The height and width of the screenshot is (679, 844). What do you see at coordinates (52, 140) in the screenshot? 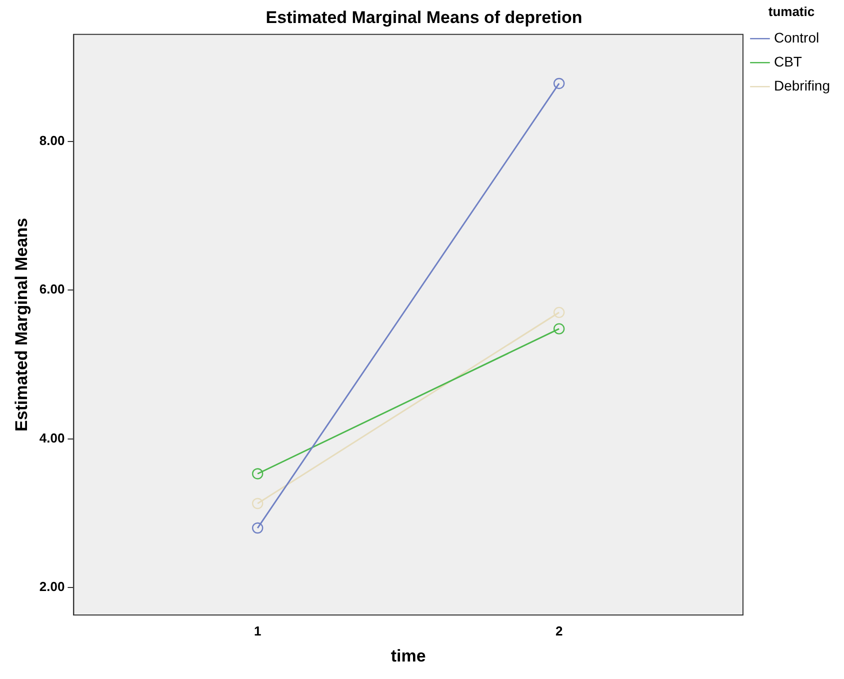
I see `y-tick-label: 8.00` at bounding box center [52, 140].